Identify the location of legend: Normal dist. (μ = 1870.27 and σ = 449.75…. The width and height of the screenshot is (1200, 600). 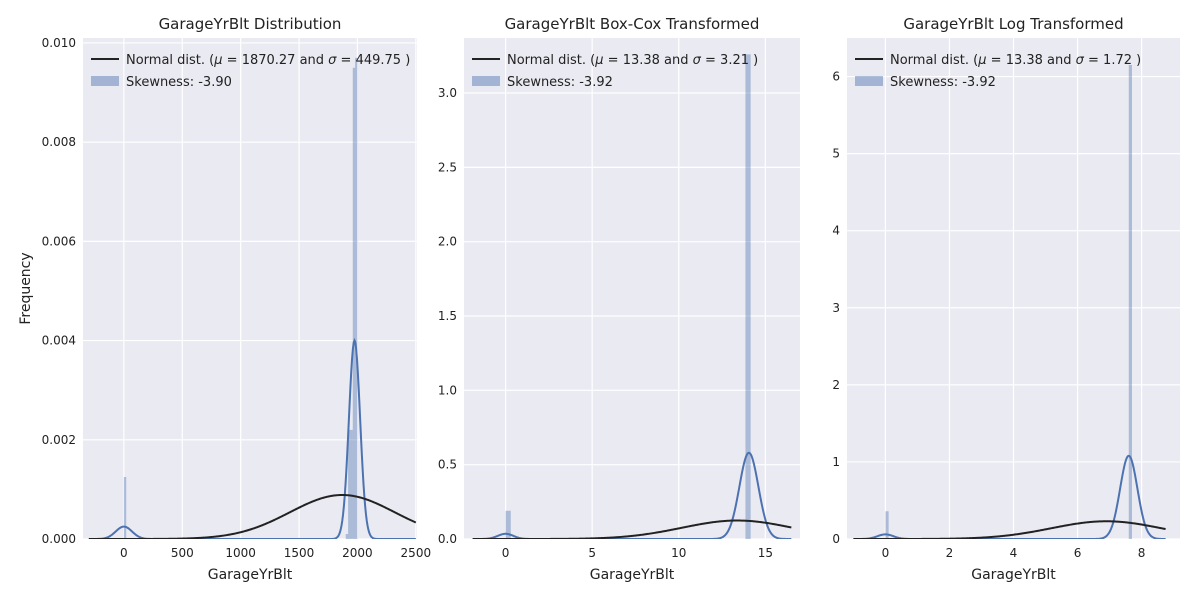
(250, 71).